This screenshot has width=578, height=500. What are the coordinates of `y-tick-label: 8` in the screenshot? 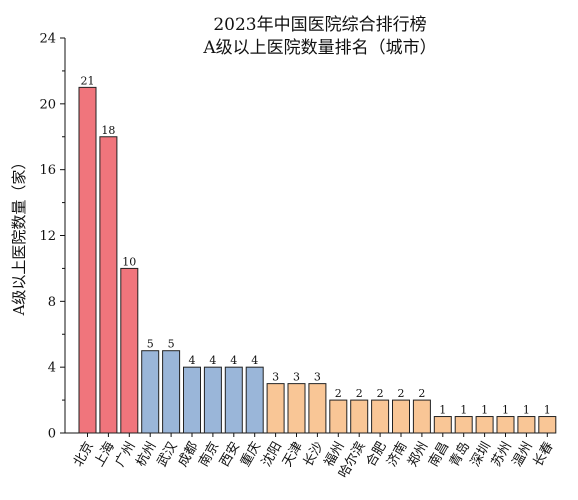 It's located at (52, 302).